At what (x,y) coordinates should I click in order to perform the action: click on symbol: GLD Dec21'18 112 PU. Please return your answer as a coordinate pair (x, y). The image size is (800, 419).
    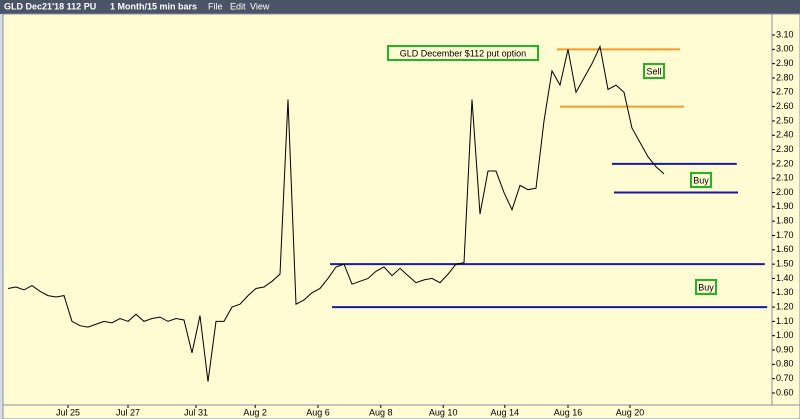
    Looking at the image, I should click on (50, 6).